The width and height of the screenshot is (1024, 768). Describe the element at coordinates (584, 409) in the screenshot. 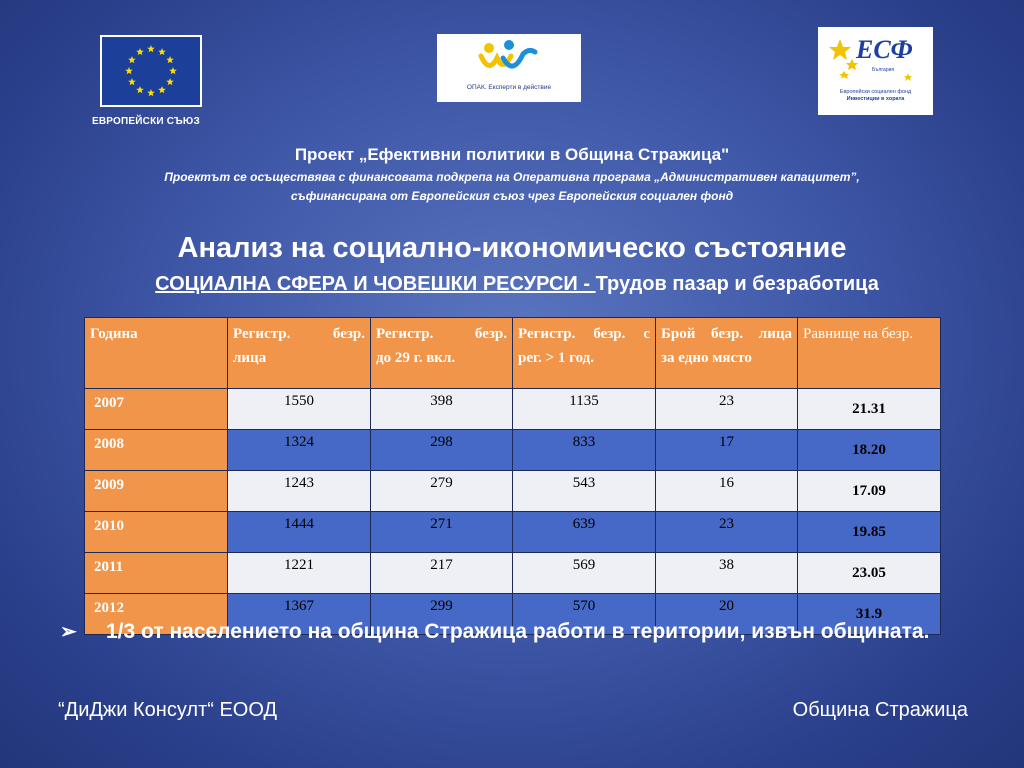

I see `value-cell: 1135` at that location.